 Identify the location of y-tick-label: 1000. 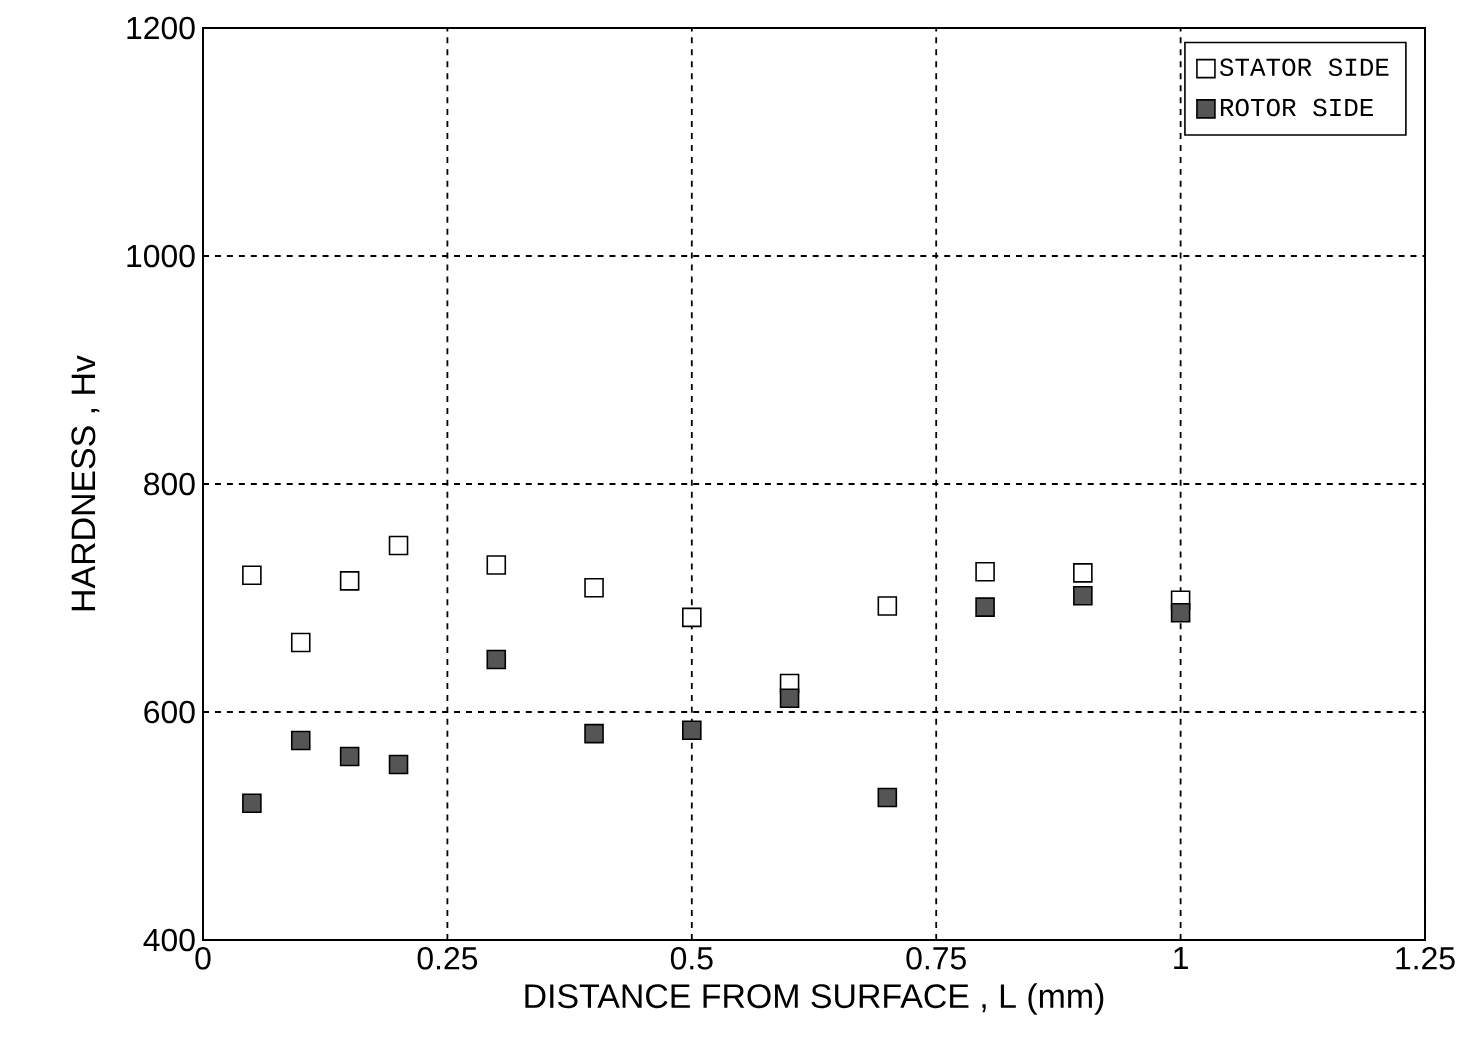
(161, 256).